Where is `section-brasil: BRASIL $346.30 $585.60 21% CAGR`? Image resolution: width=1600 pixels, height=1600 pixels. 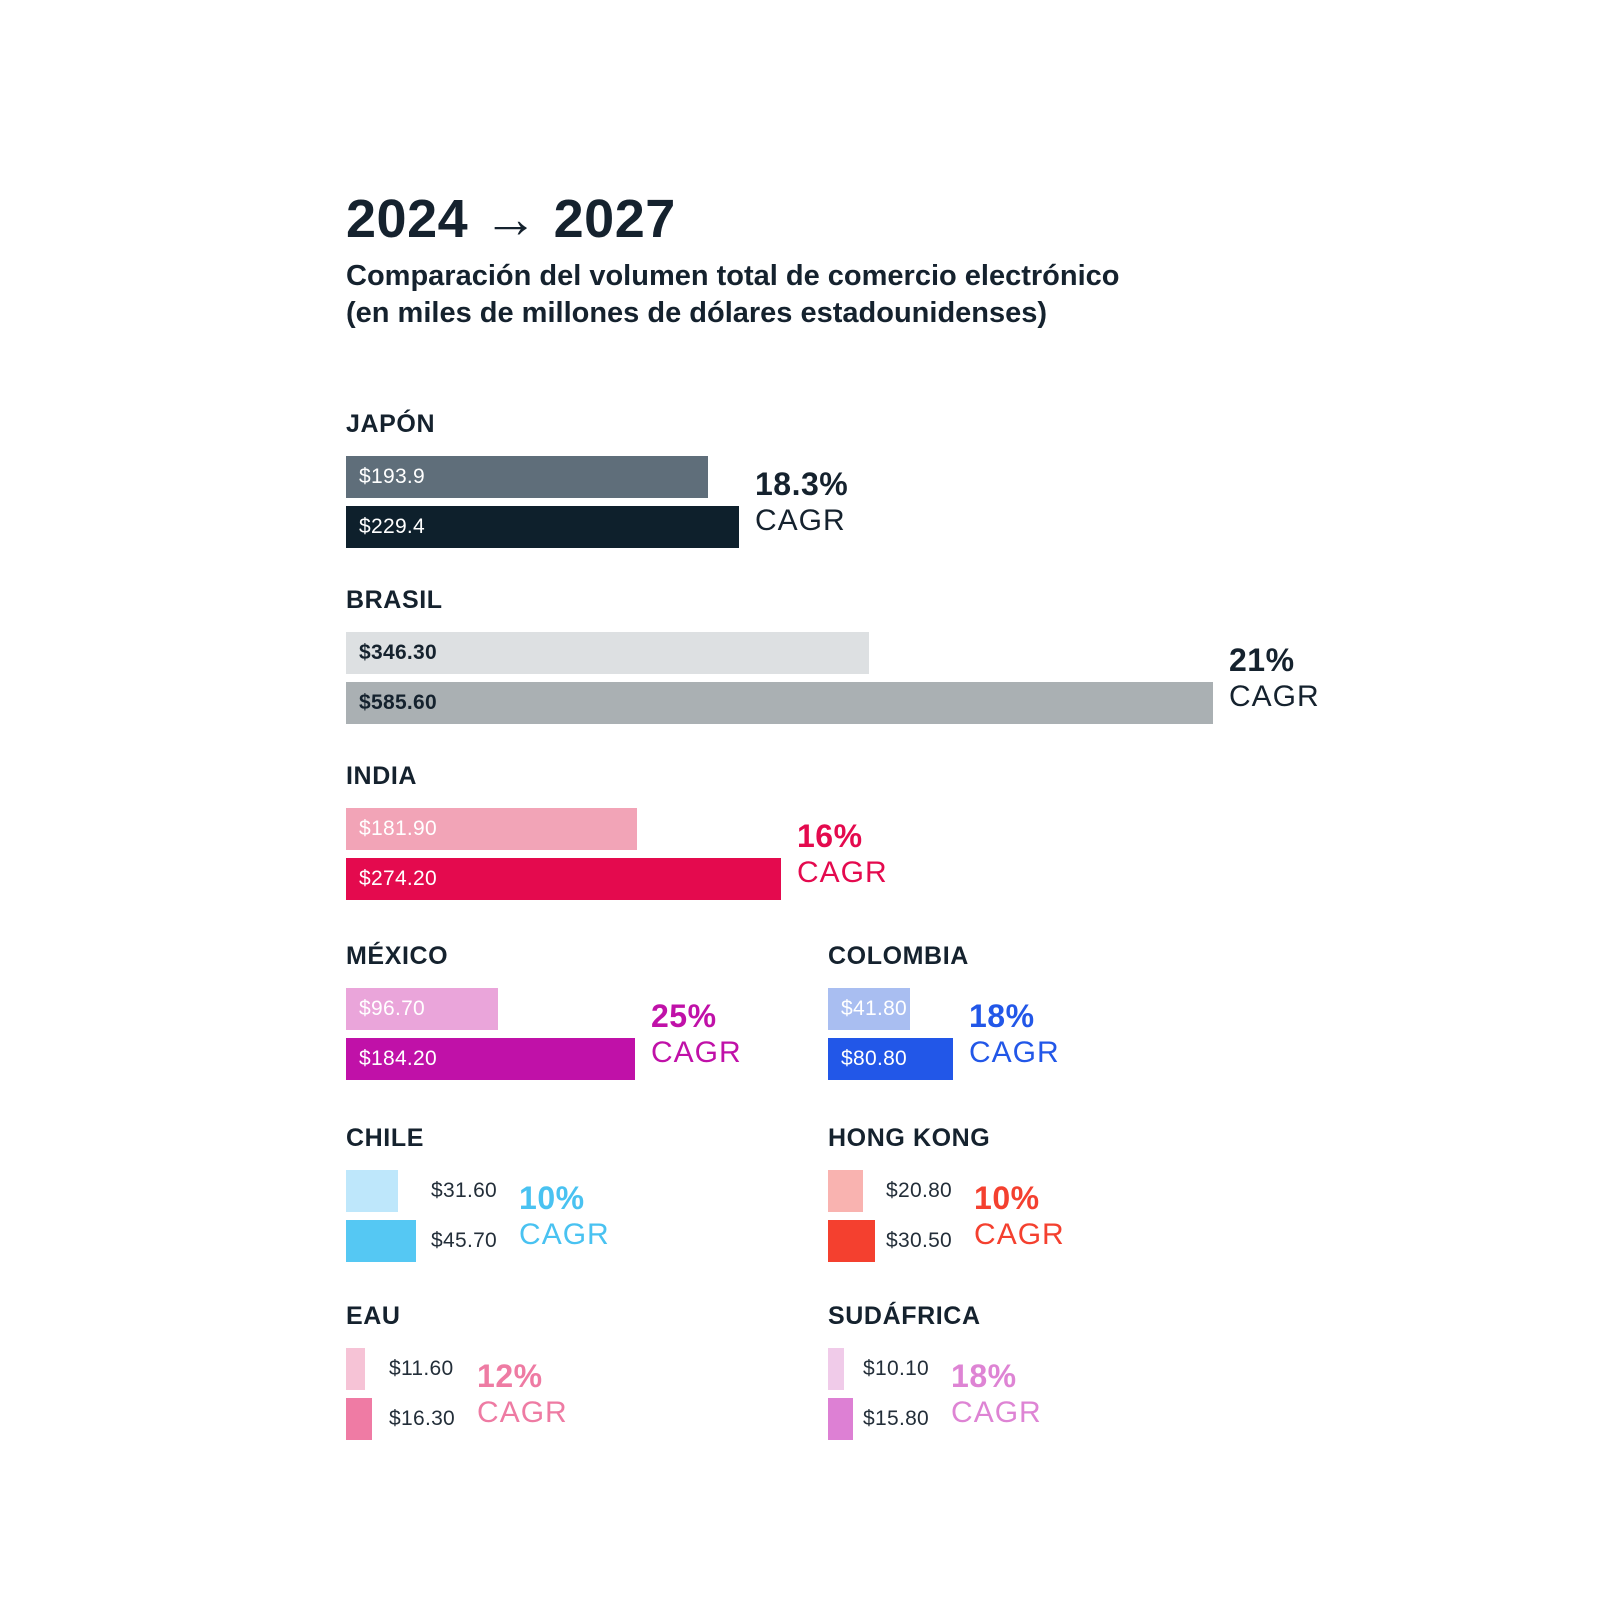 section-brasil: BRASIL $346.30 $585.60 21% CAGR is located at coordinates (973, 655).